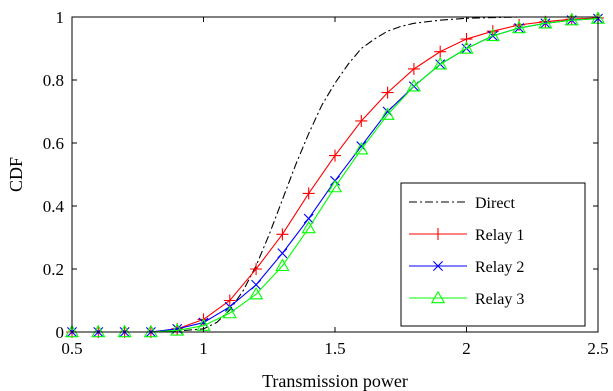  What do you see at coordinates (53, 80) in the screenshot?
I see `y-tick-label: 0.8` at bounding box center [53, 80].